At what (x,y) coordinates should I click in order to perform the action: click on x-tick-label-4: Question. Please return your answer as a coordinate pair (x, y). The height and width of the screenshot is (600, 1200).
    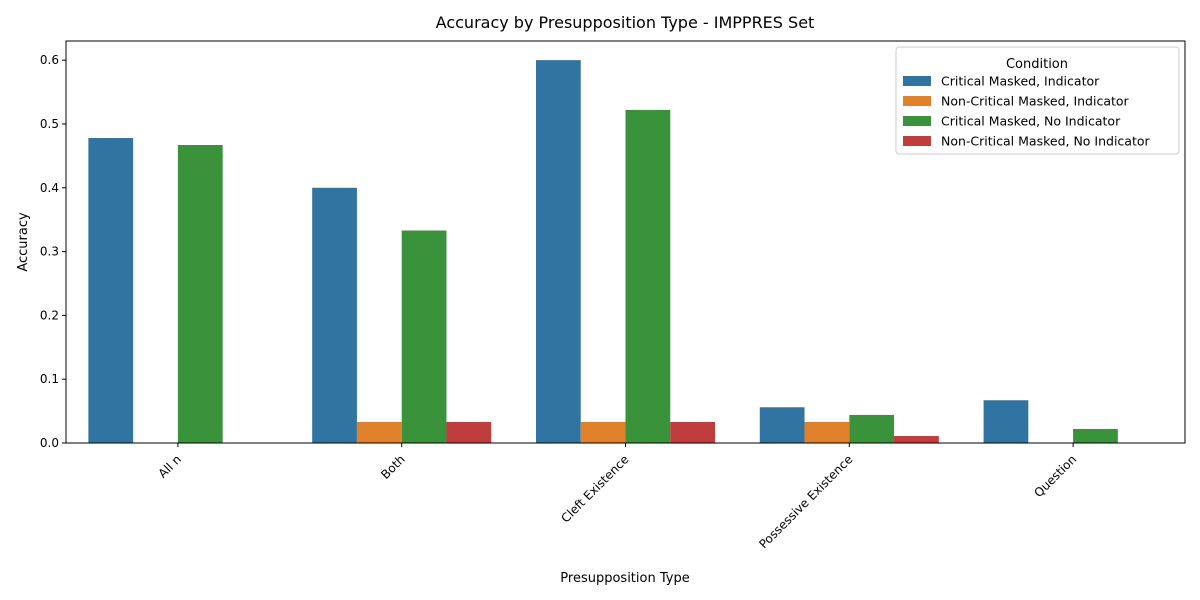
    Looking at the image, I should click on (1055, 476).